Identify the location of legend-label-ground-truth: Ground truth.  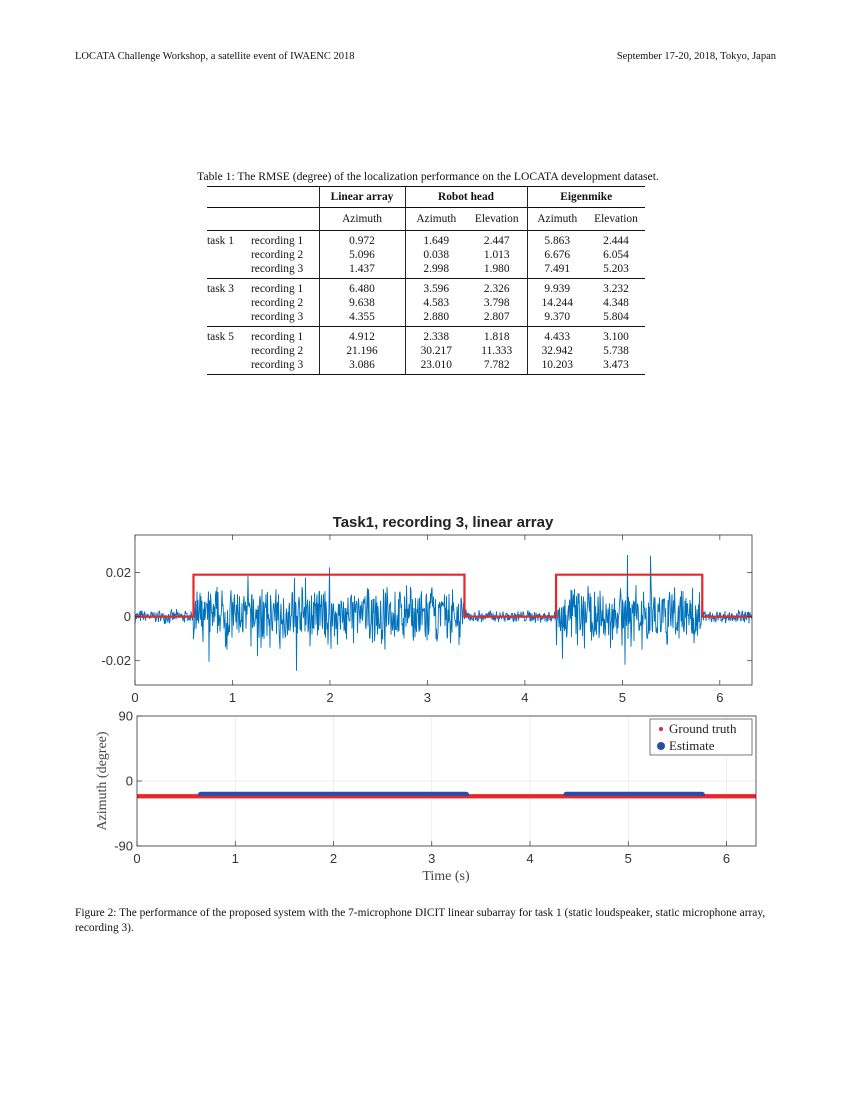
(703, 728).